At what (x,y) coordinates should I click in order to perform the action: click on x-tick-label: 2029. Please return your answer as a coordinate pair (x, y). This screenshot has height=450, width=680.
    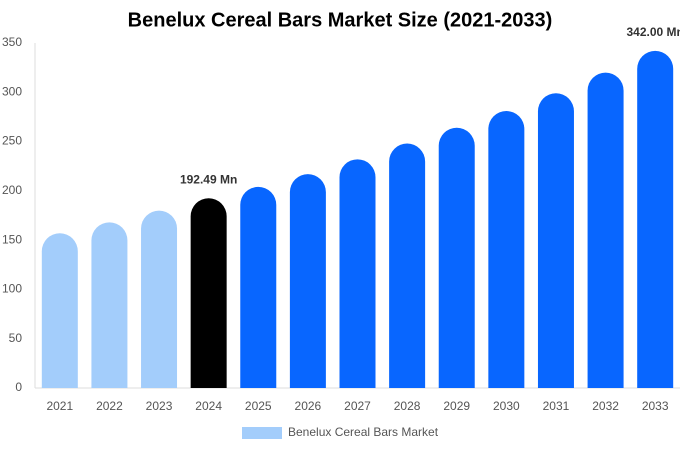
    Looking at the image, I should click on (456, 406).